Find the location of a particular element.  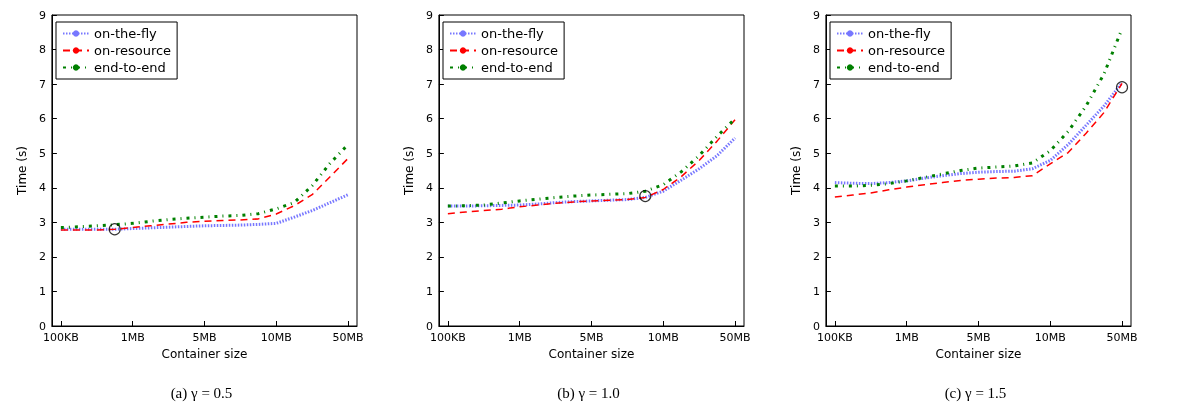

text: (a) γ = 0.5 is located at coordinates (201, 393).